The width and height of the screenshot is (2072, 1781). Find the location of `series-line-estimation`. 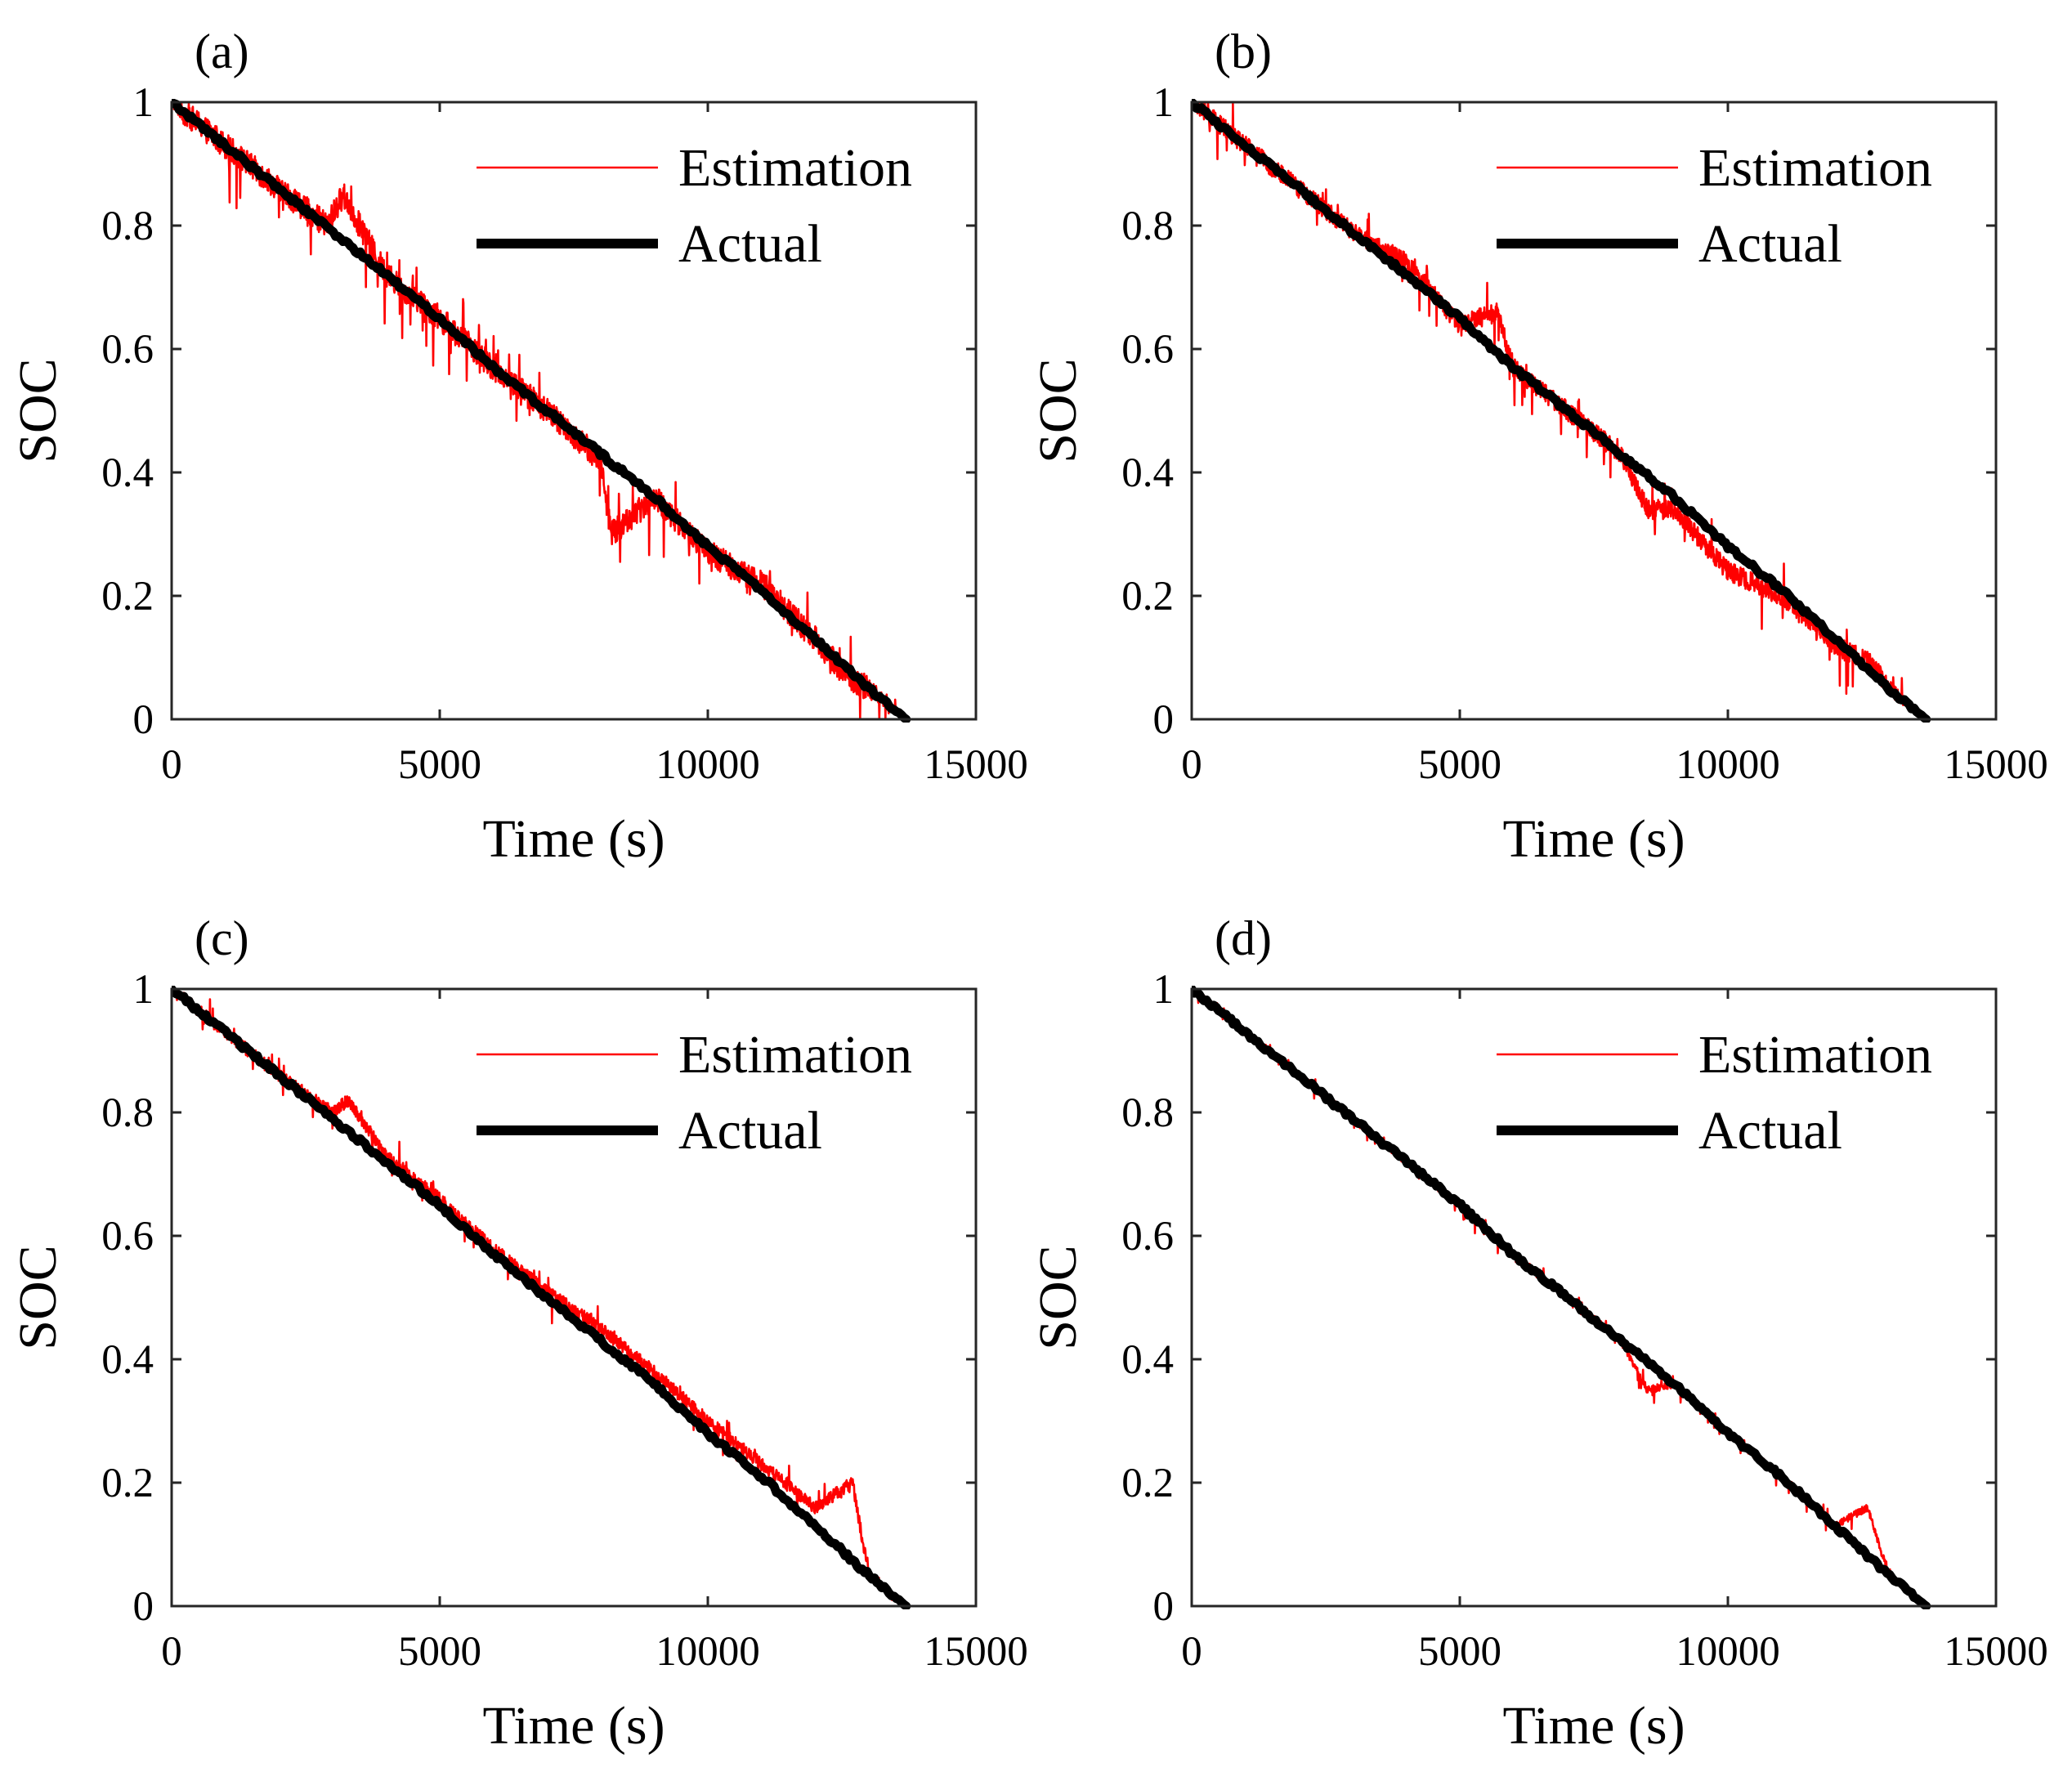

series-line-estimation is located at coordinates (539, 411).